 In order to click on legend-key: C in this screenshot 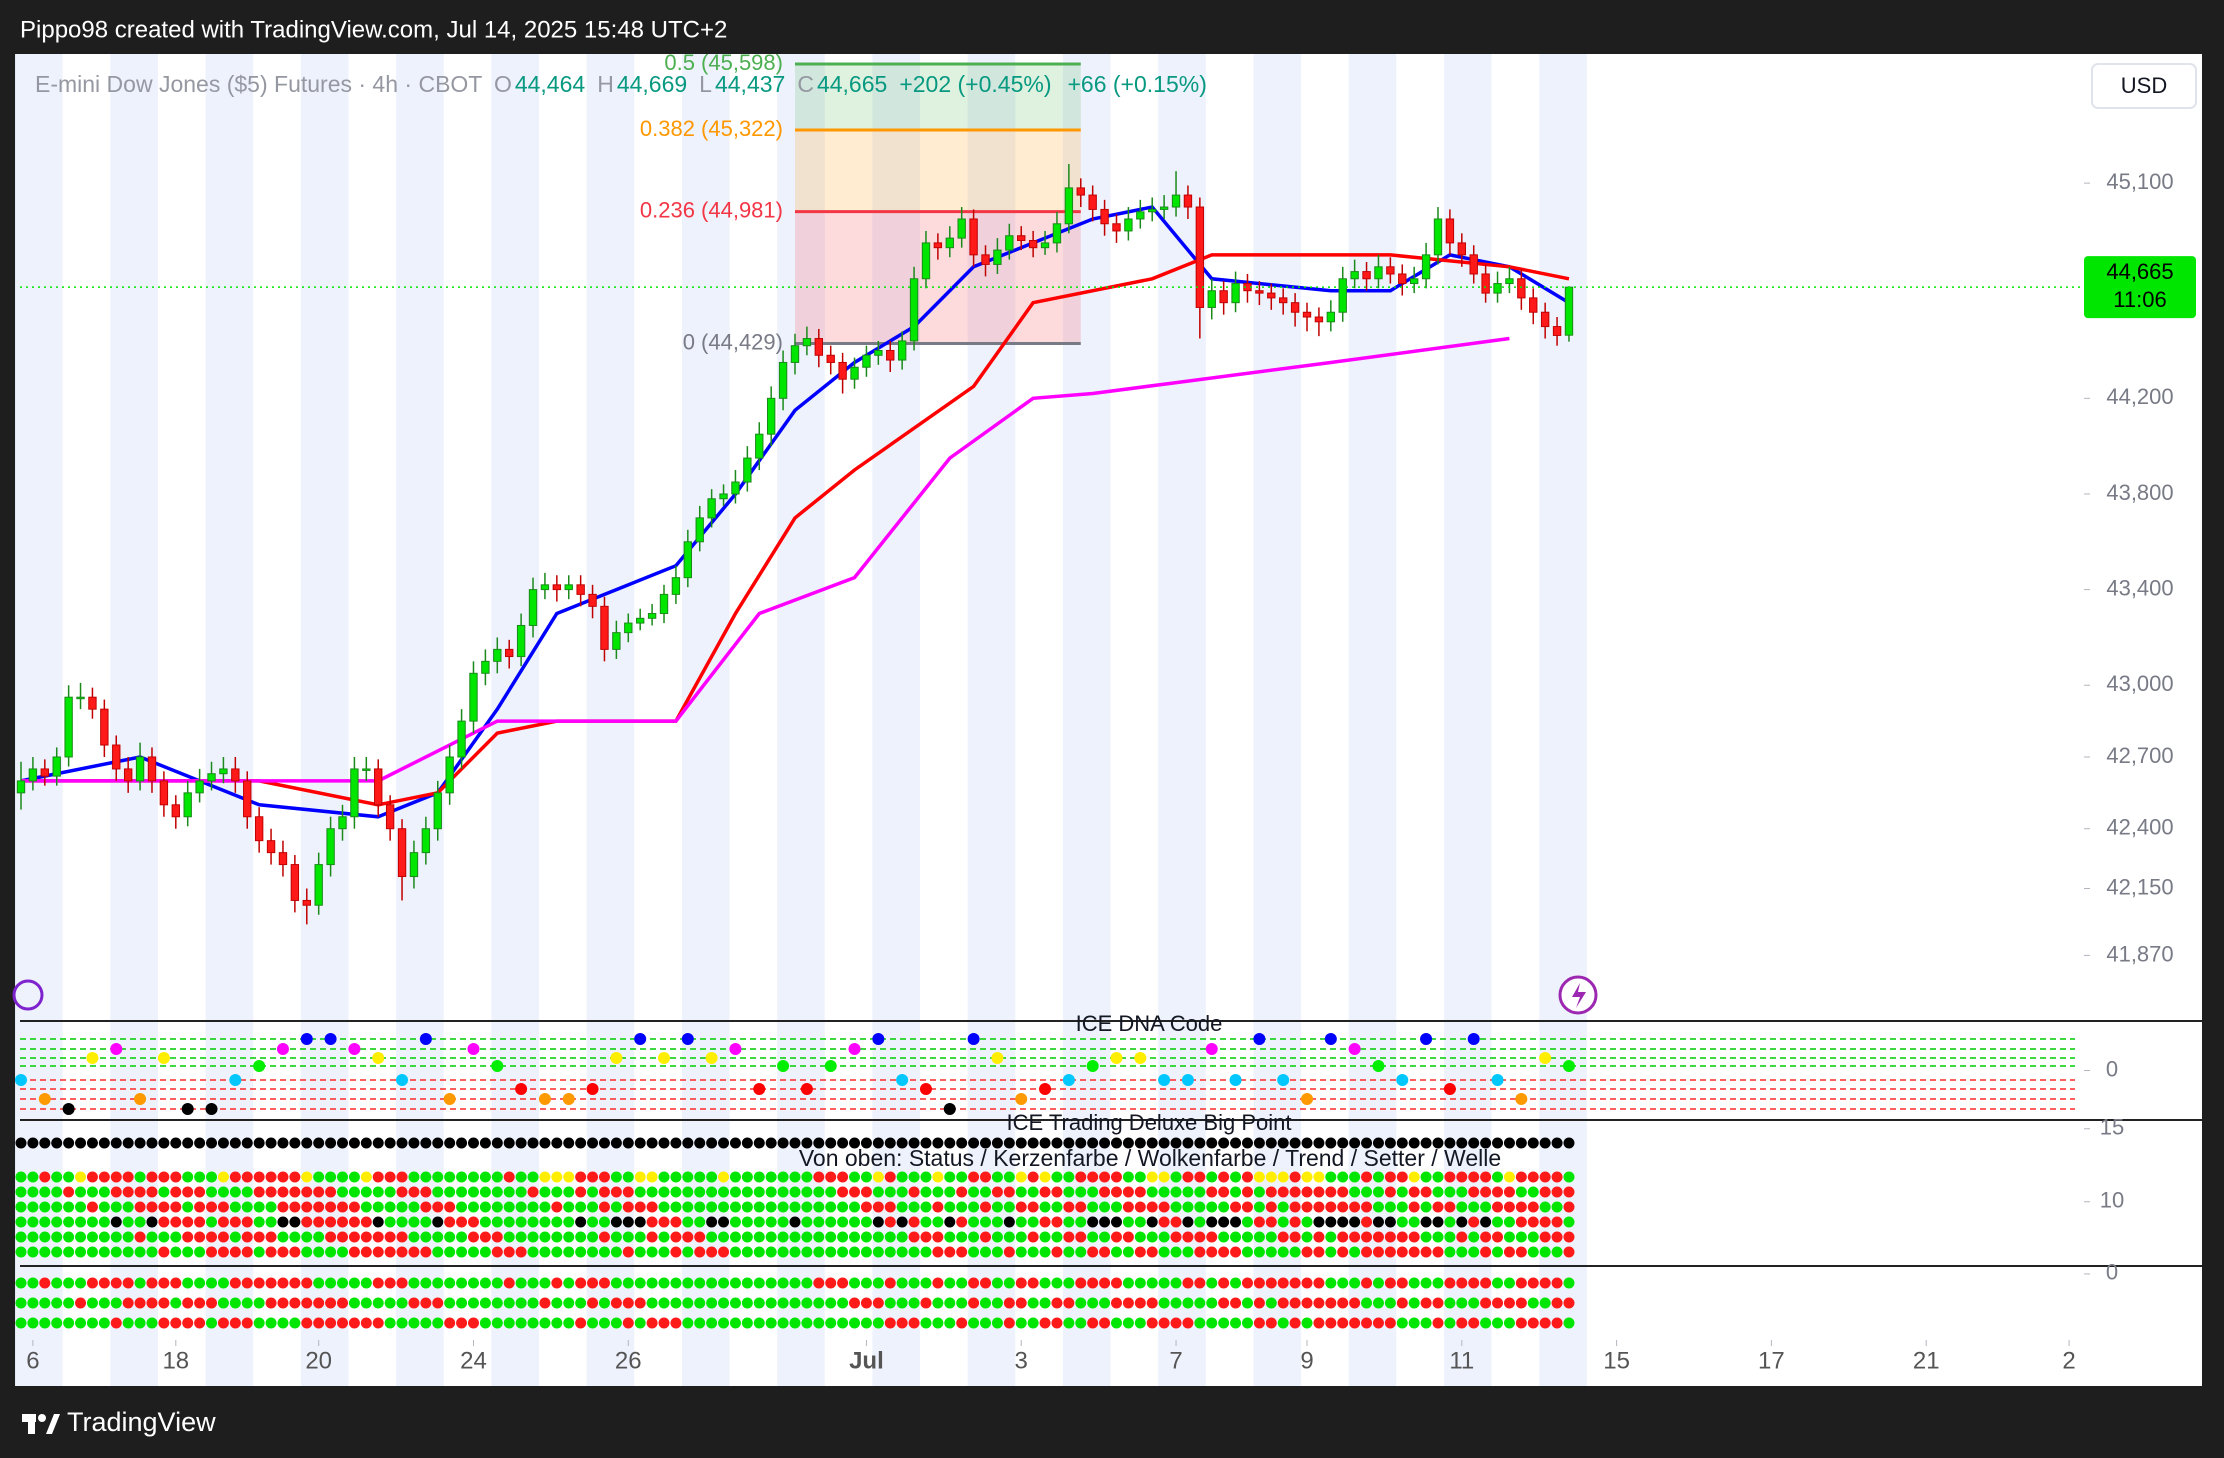, I will do `click(805, 84)`.